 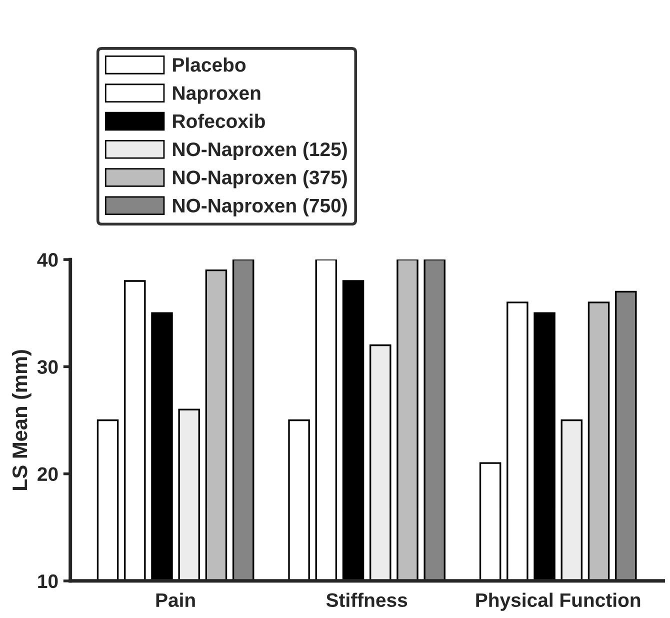 What do you see at coordinates (260, 151) in the screenshot?
I see `legend-label: NO-Naproxen (125)` at bounding box center [260, 151].